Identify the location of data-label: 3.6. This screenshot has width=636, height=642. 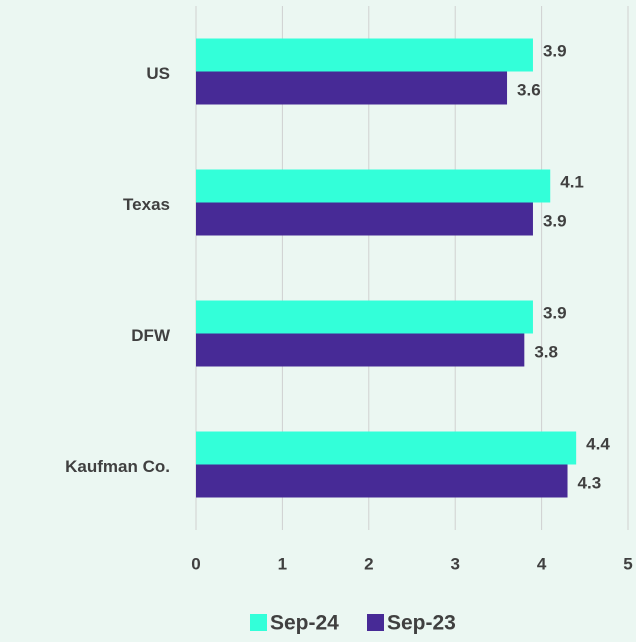
(529, 89).